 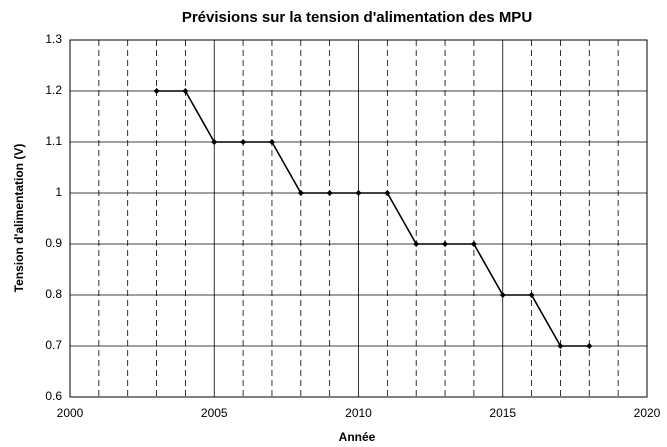 What do you see at coordinates (502, 413) in the screenshot?
I see `x-tick-label: 2015` at bounding box center [502, 413].